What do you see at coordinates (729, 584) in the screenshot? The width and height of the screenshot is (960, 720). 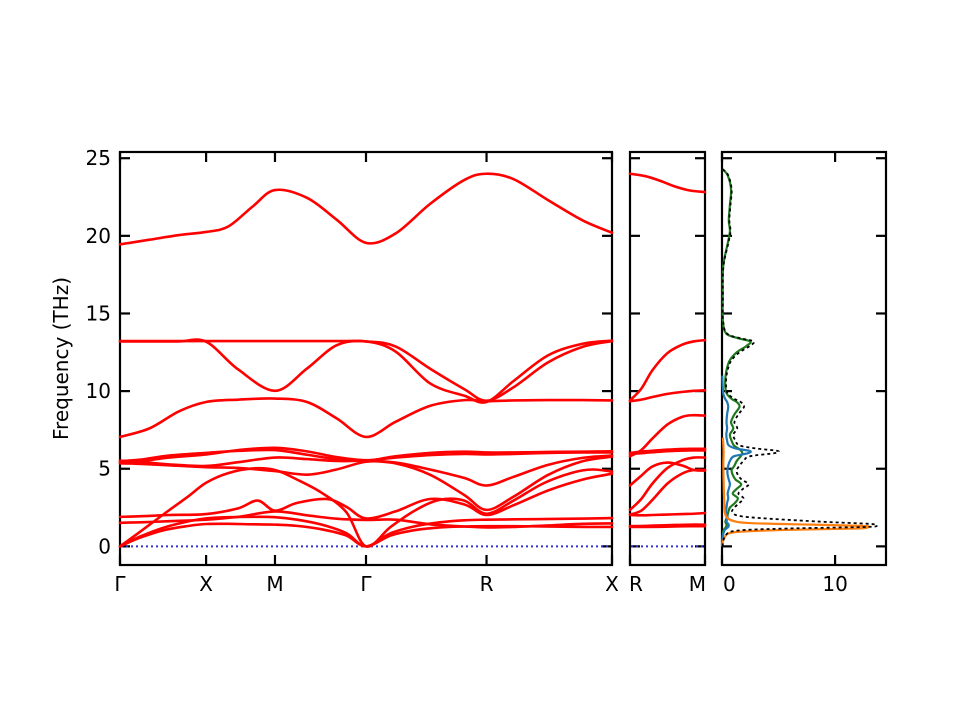 I see `dos-xtick-label-0: 0` at bounding box center [729, 584].